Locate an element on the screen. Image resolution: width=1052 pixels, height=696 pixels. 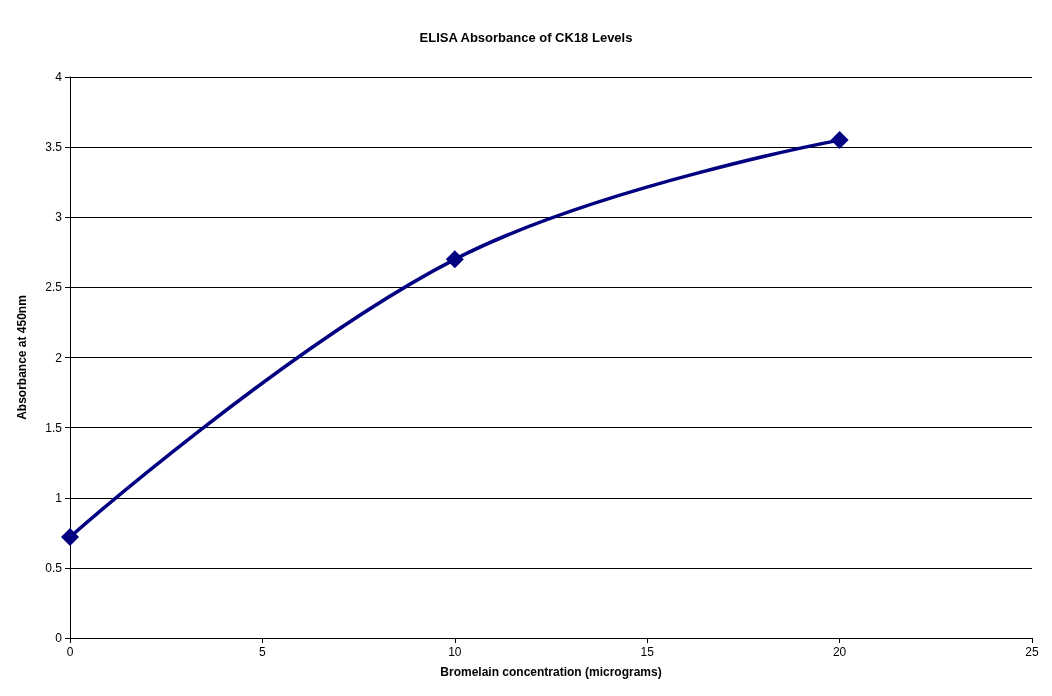
x-tick-label: 5 is located at coordinates (263, 652).